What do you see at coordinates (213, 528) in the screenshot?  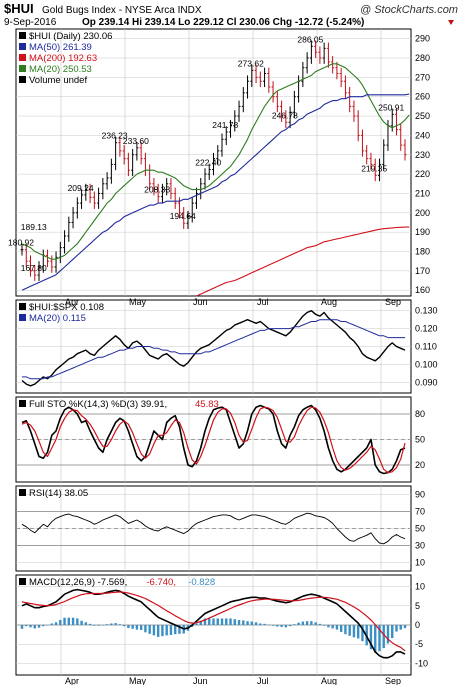 I see `rsi-line` at bounding box center [213, 528].